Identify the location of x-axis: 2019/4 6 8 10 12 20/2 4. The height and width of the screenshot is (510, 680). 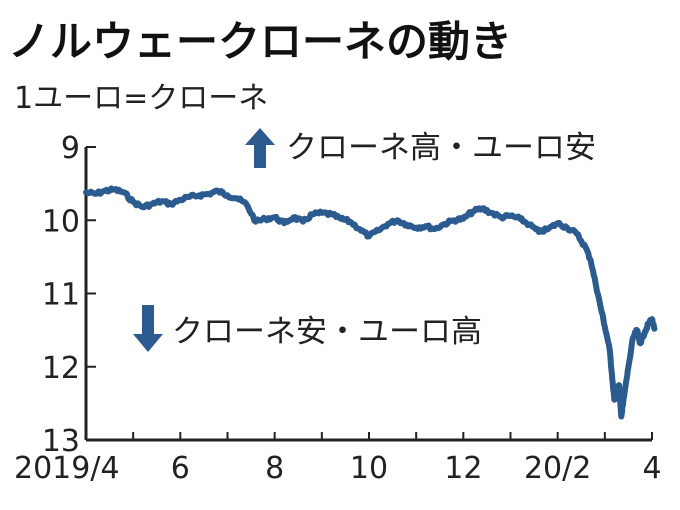
(338, 459).